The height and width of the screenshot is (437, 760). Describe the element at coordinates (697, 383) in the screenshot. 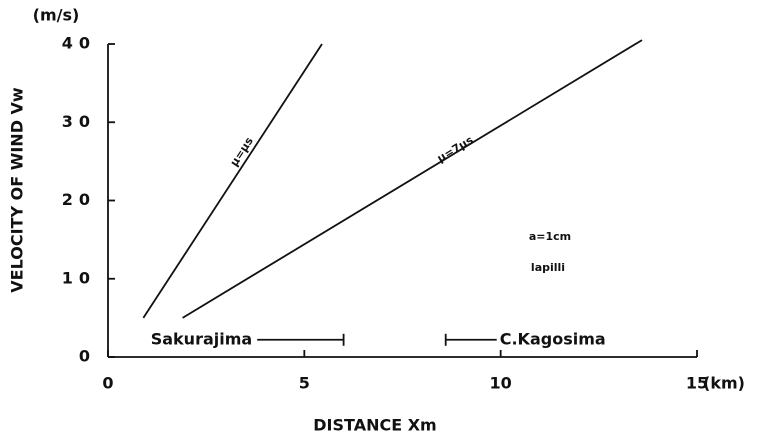

I see `x-tick-label: 15` at that location.